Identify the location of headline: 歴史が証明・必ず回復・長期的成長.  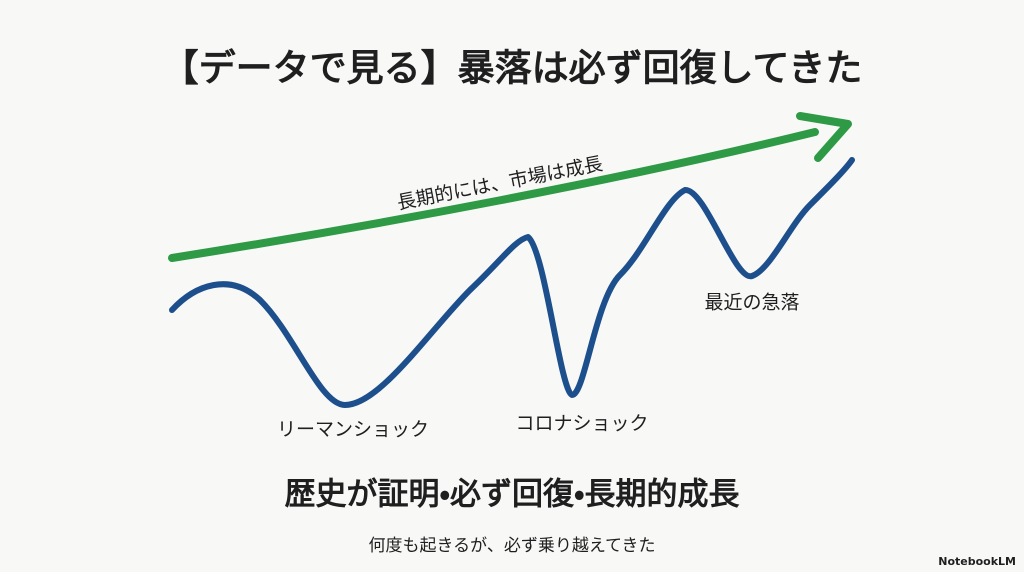
(511, 495).